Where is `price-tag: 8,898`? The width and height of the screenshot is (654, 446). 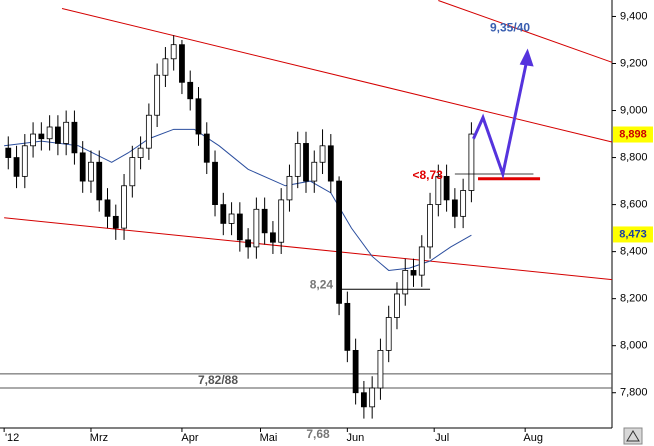 price-tag: 8,898 is located at coordinates (633, 134).